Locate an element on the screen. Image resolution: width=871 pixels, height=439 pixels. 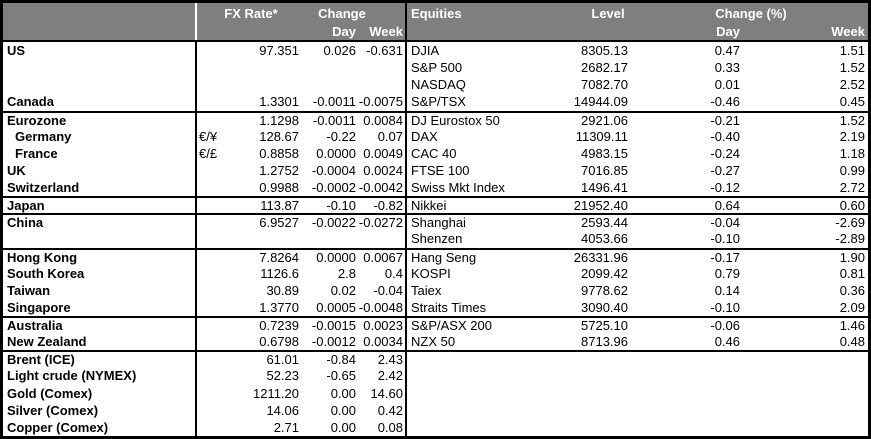
equity-week-change-value: 1.52 is located at coordinates (852, 68).